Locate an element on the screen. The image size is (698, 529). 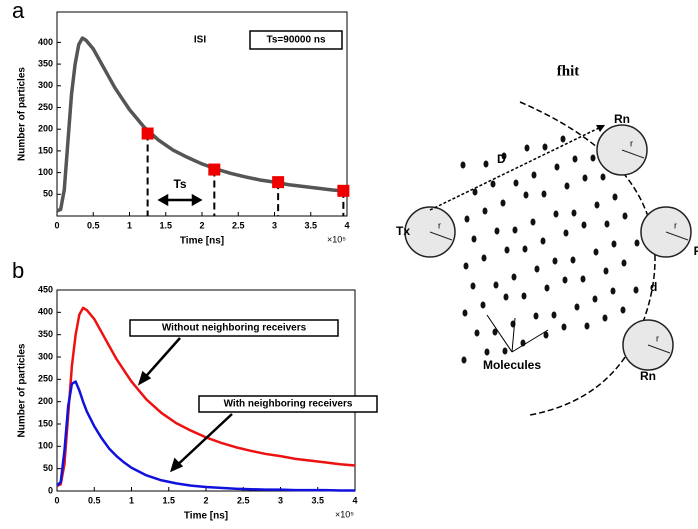
distance-label: D is located at coordinates (501, 159).